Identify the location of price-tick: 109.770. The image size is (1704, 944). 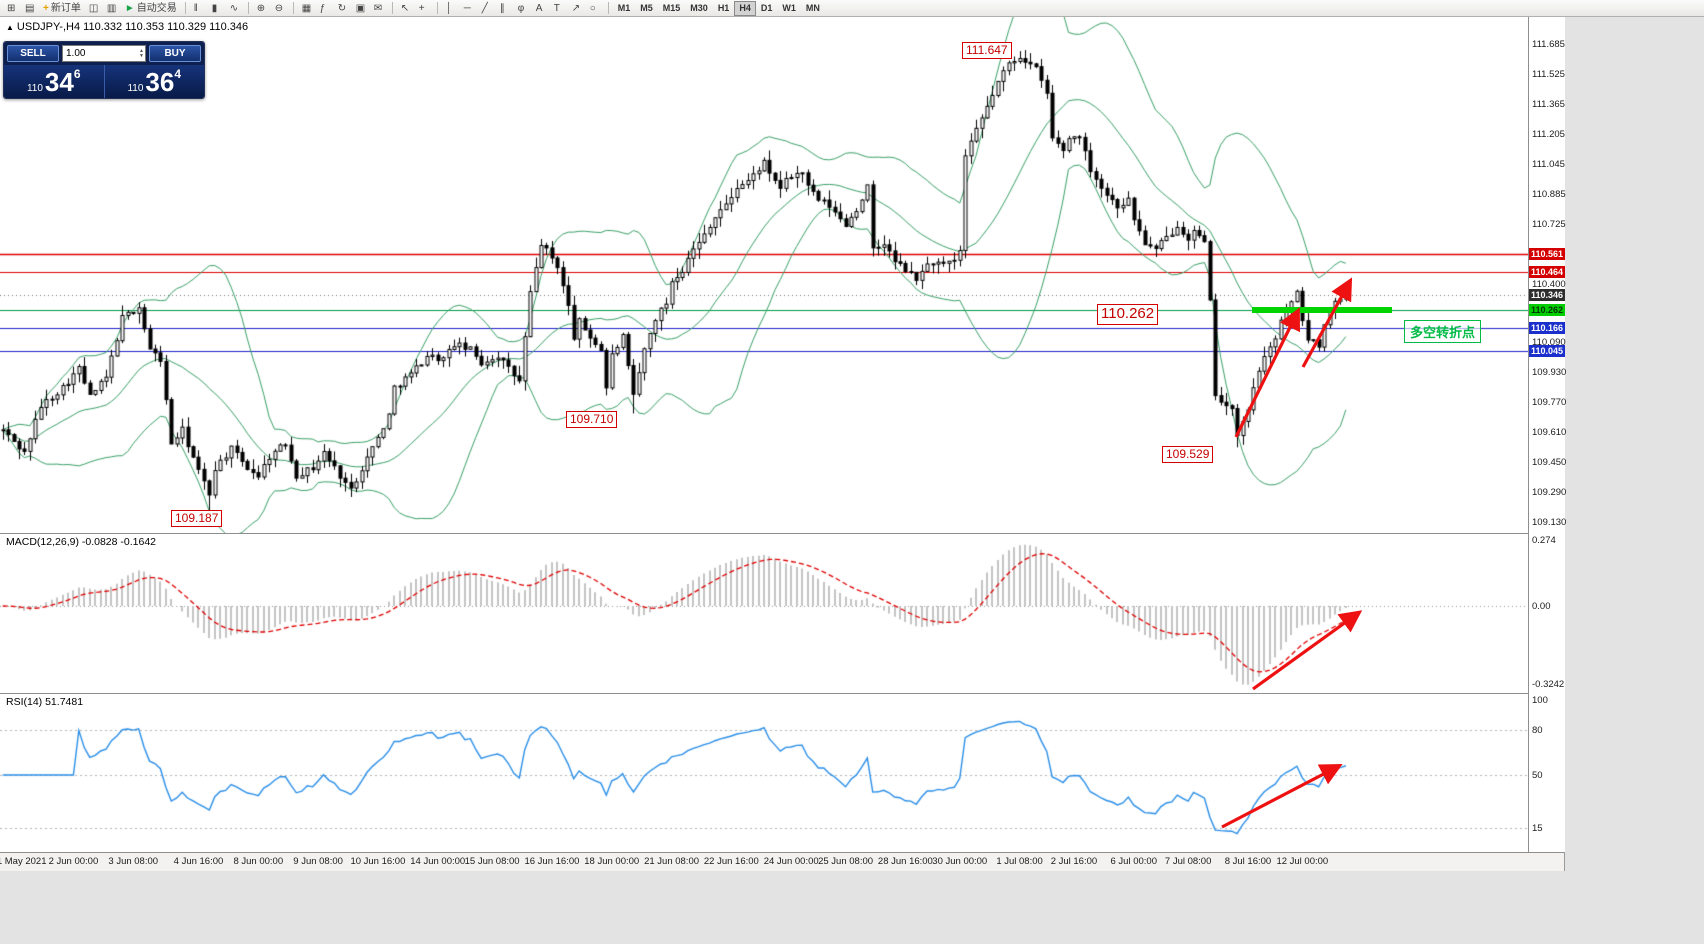
(1549, 403).